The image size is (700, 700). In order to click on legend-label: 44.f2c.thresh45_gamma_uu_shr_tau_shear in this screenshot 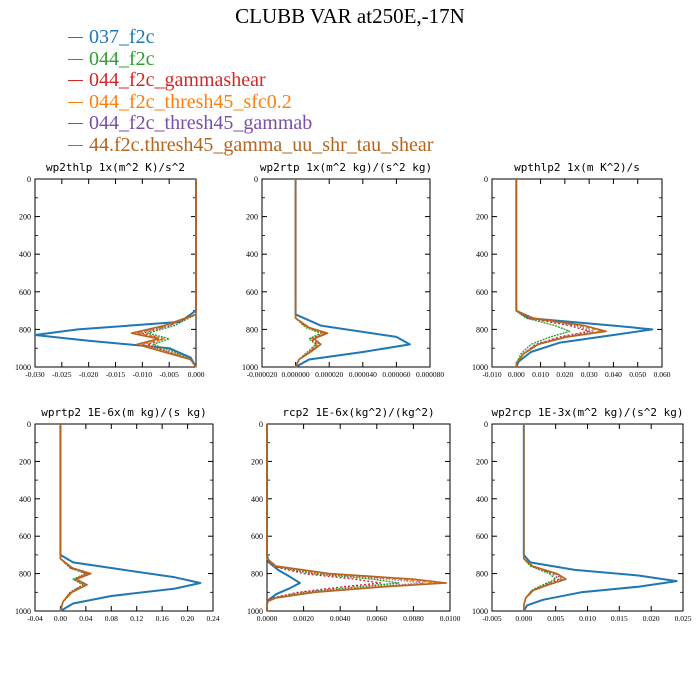, I will do `click(261, 144)`.